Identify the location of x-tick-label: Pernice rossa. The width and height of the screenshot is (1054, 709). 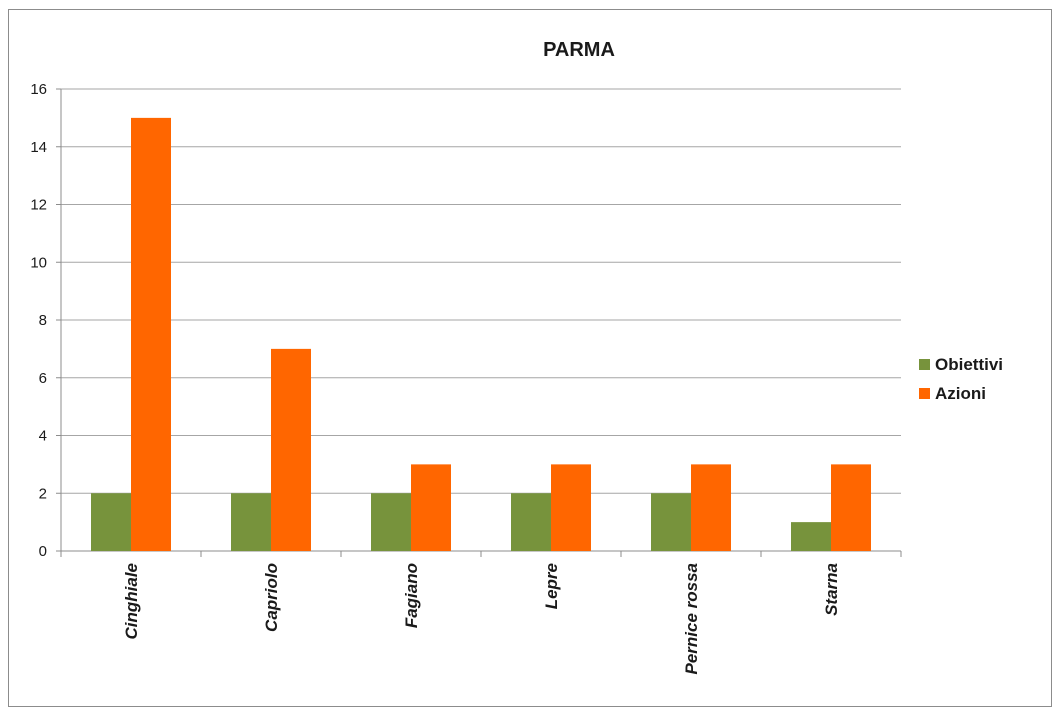
(691, 619).